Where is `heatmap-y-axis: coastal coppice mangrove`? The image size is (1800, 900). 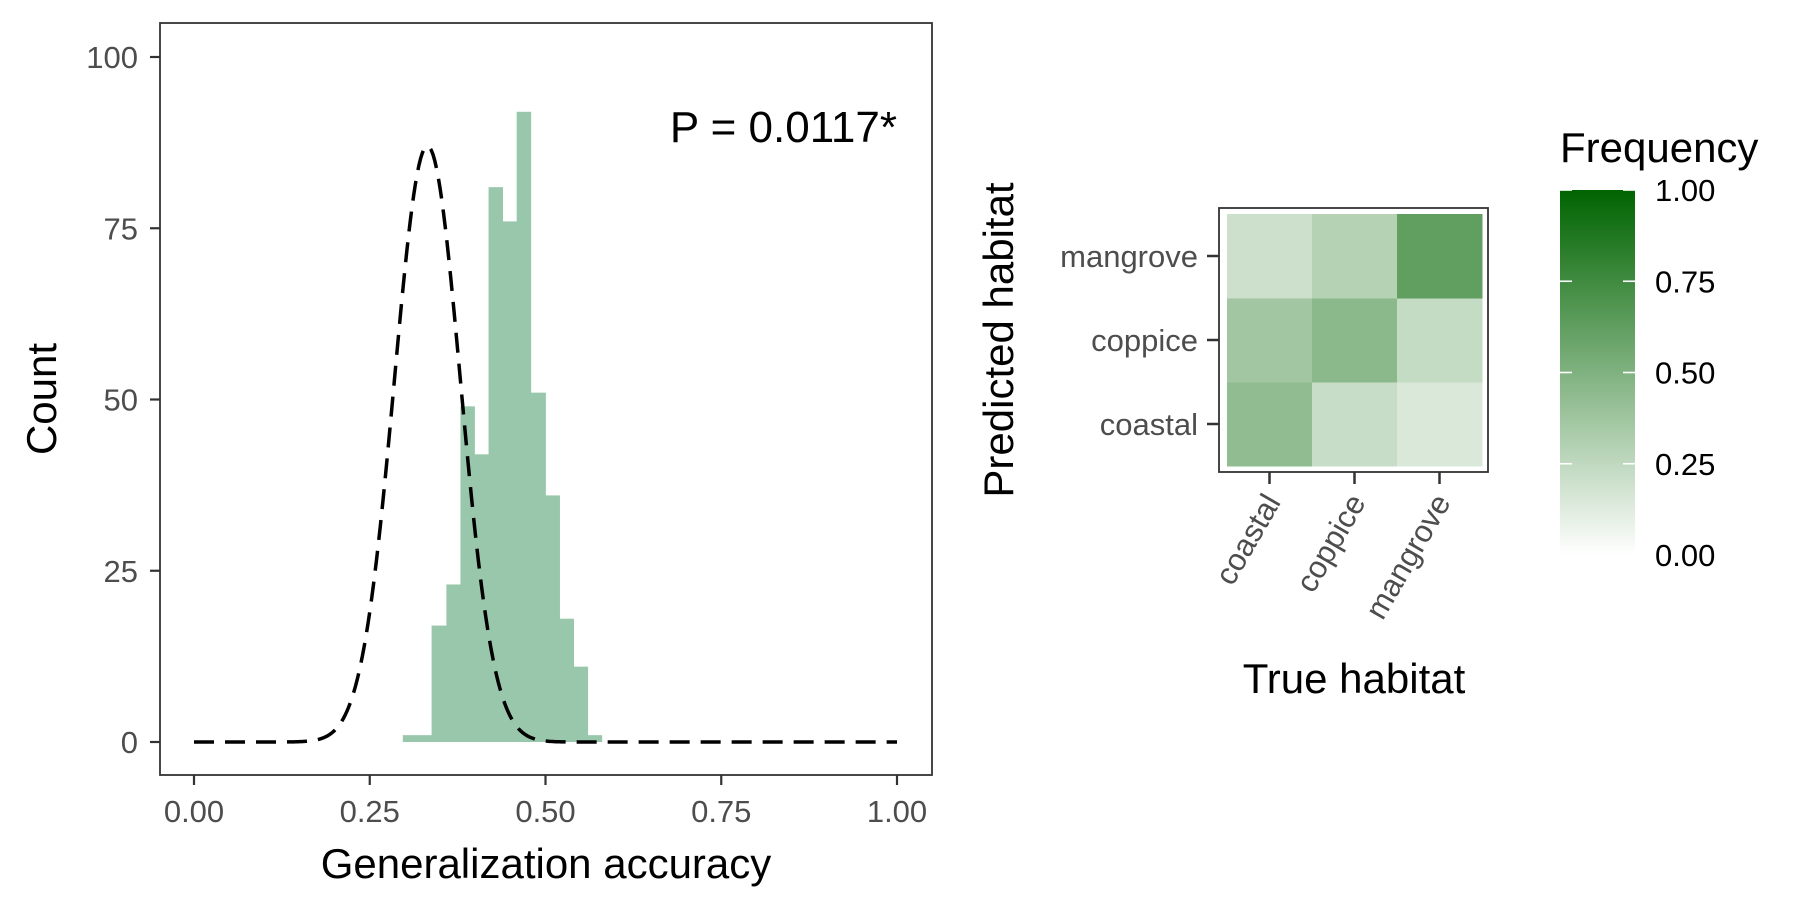 heatmap-y-axis: coastal coppice mangrove is located at coordinates (1139, 340).